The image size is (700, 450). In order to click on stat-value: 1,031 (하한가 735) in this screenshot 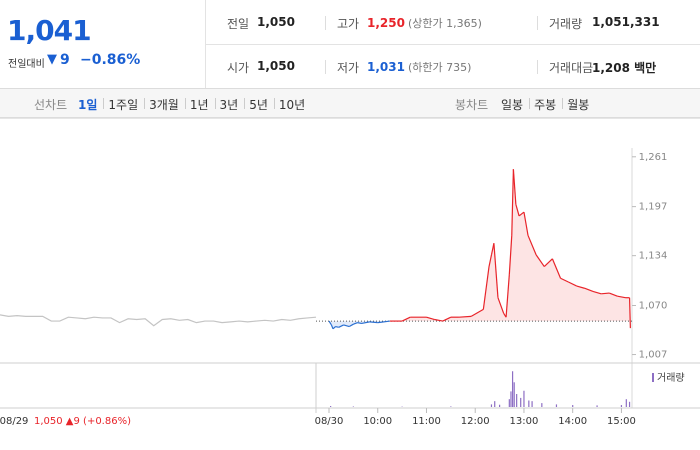, I will do `click(419, 67)`.